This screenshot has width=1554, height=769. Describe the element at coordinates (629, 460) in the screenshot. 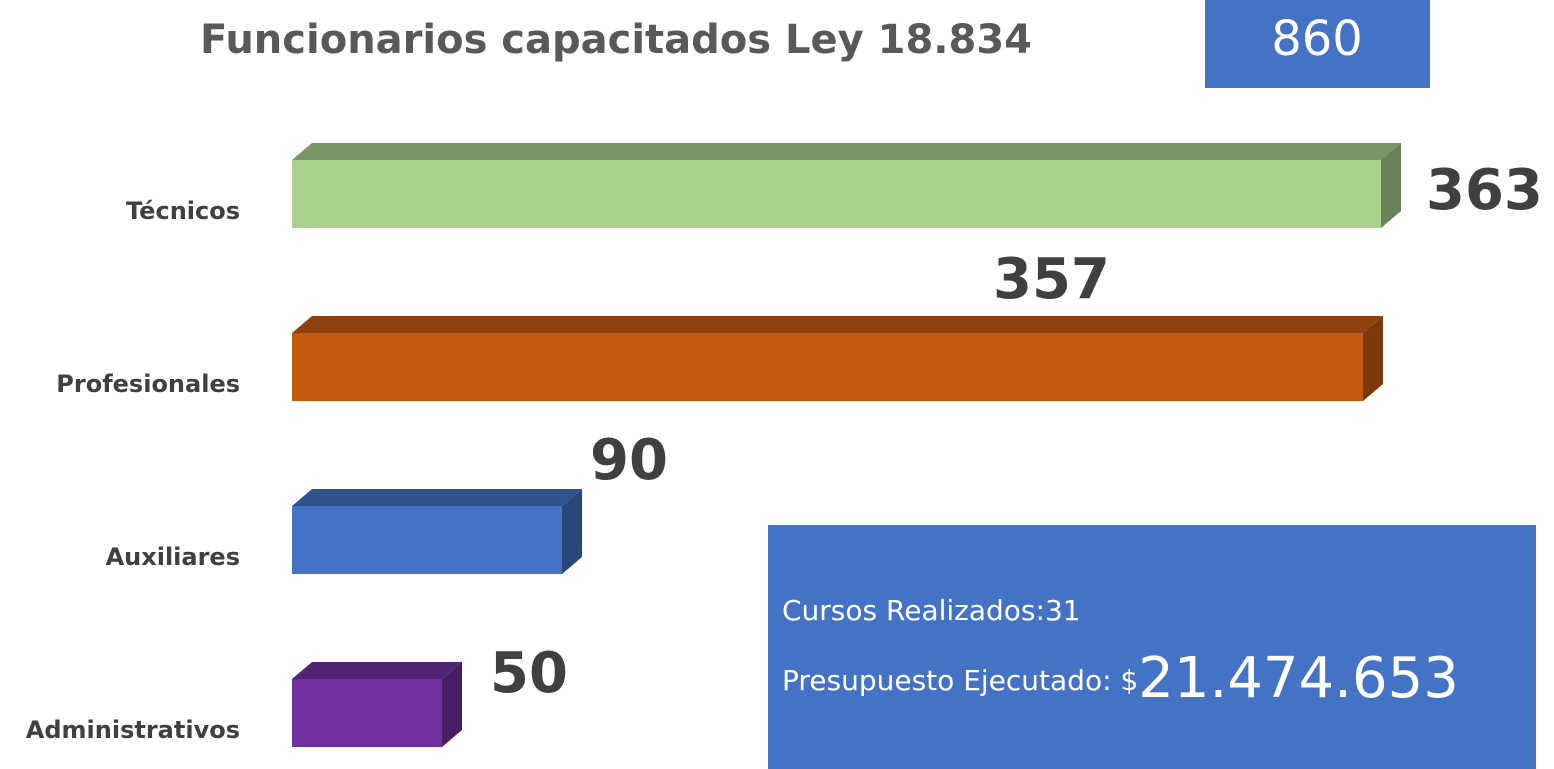

I see `value-label: 90` at that location.